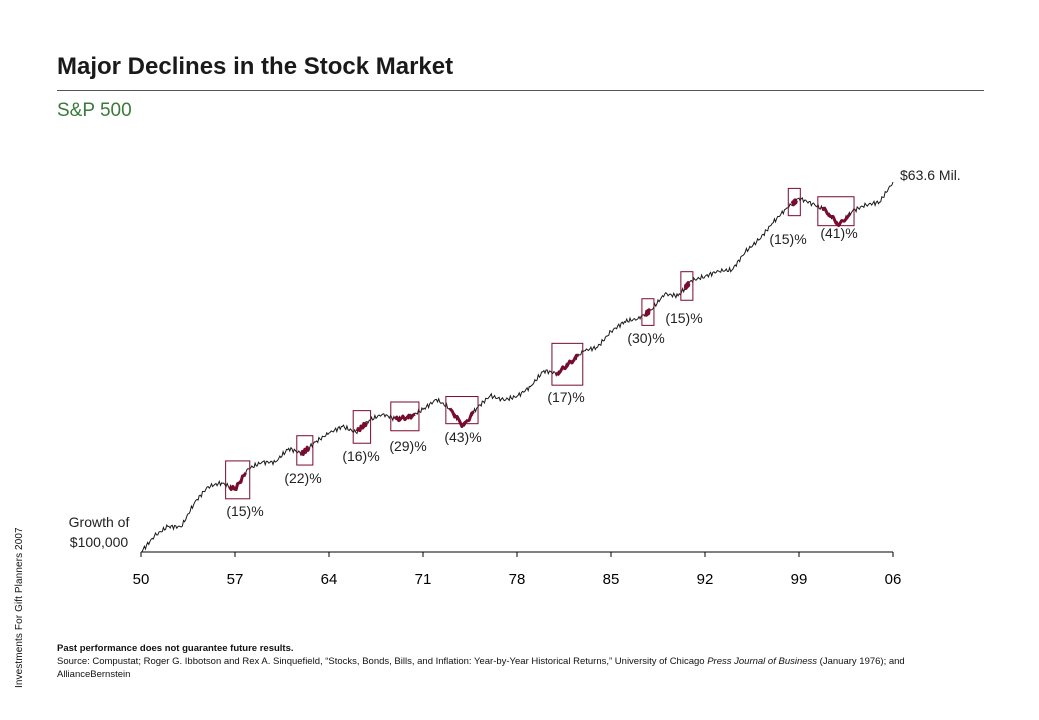 The height and width of the screenshot is (720, 1039). Describe the element at coordinates (360, 456) in the screenshot. I see `decline-label: (16)%` at that location.